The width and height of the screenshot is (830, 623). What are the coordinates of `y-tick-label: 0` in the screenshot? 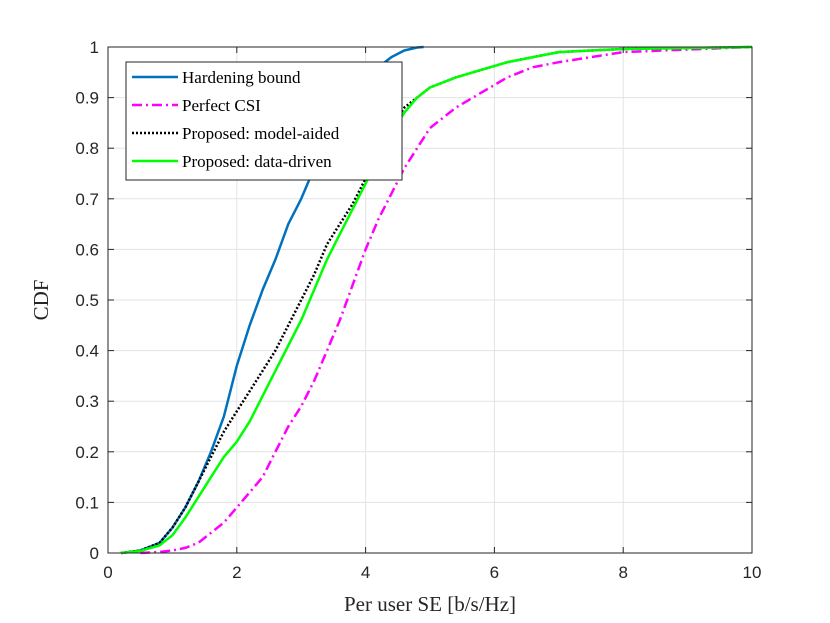 It's located at (94, 553).